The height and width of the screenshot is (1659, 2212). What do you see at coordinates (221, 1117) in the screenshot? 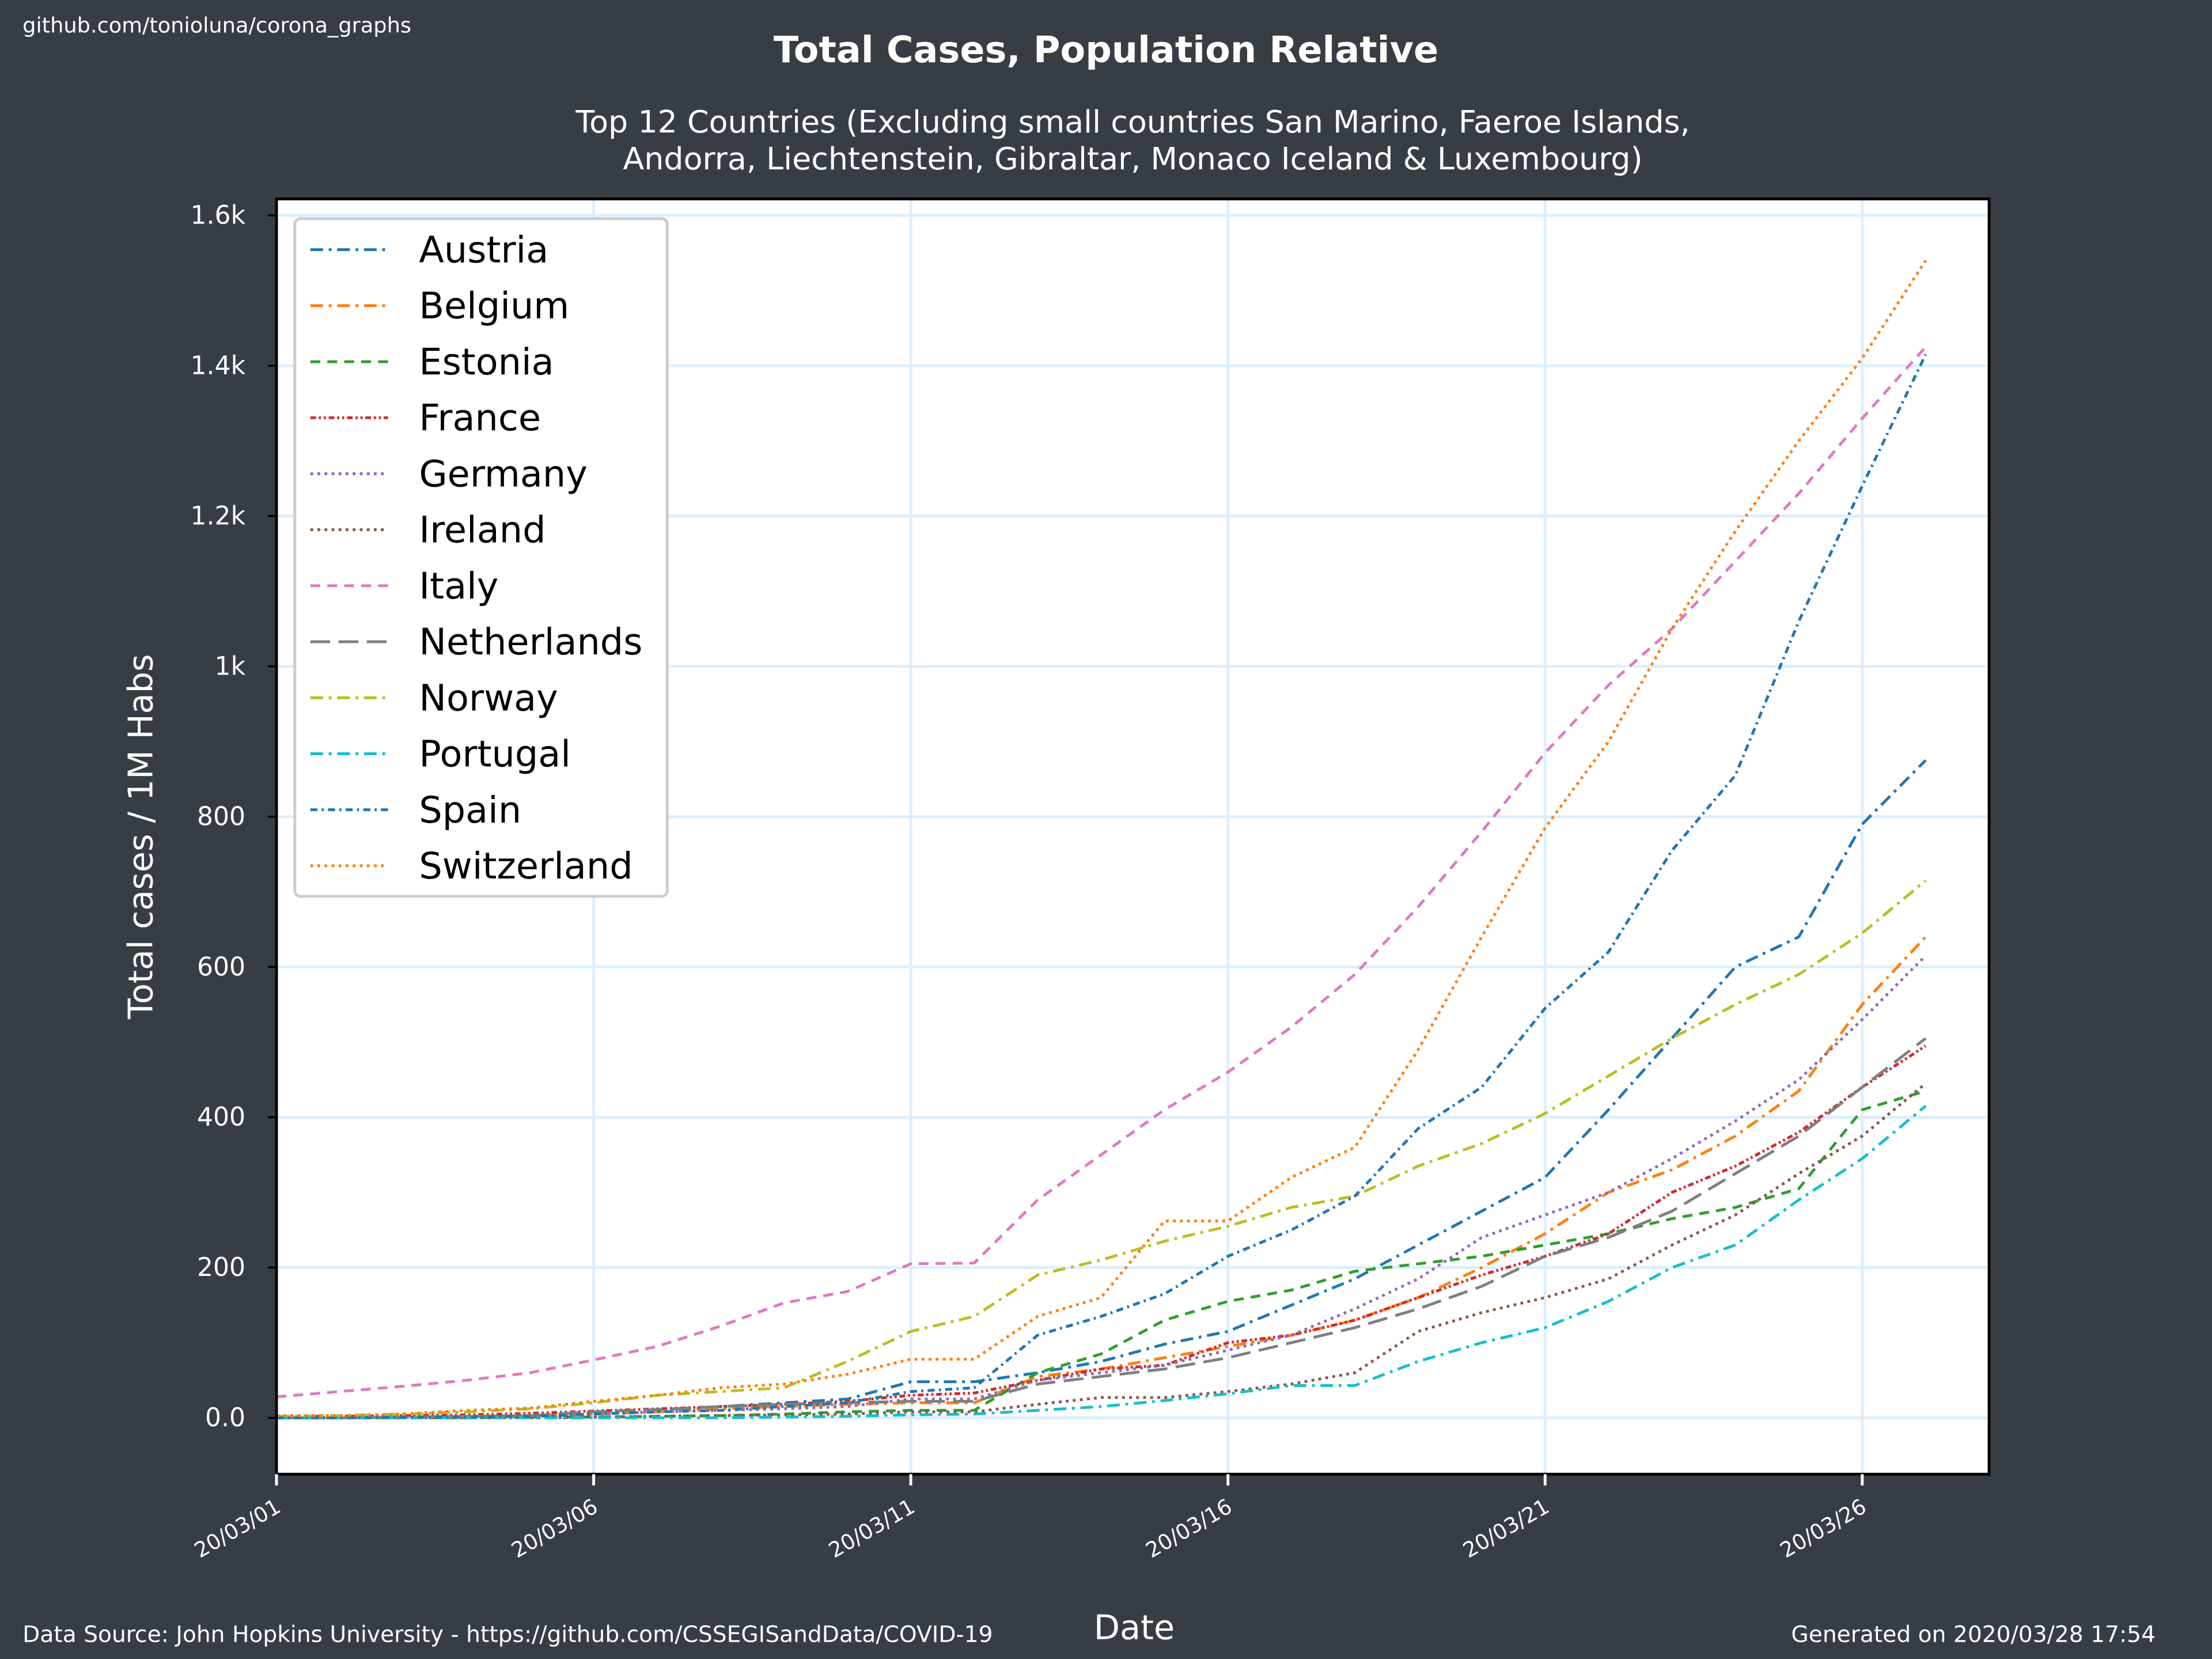
I see `y-tick-label: 400` at bounding box center [221, 1117].